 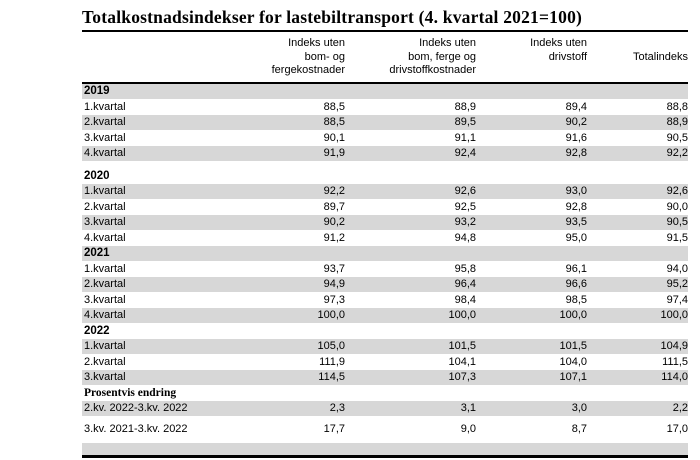 I want to click on value-cell: 92,4, so click(x=465, y=153).